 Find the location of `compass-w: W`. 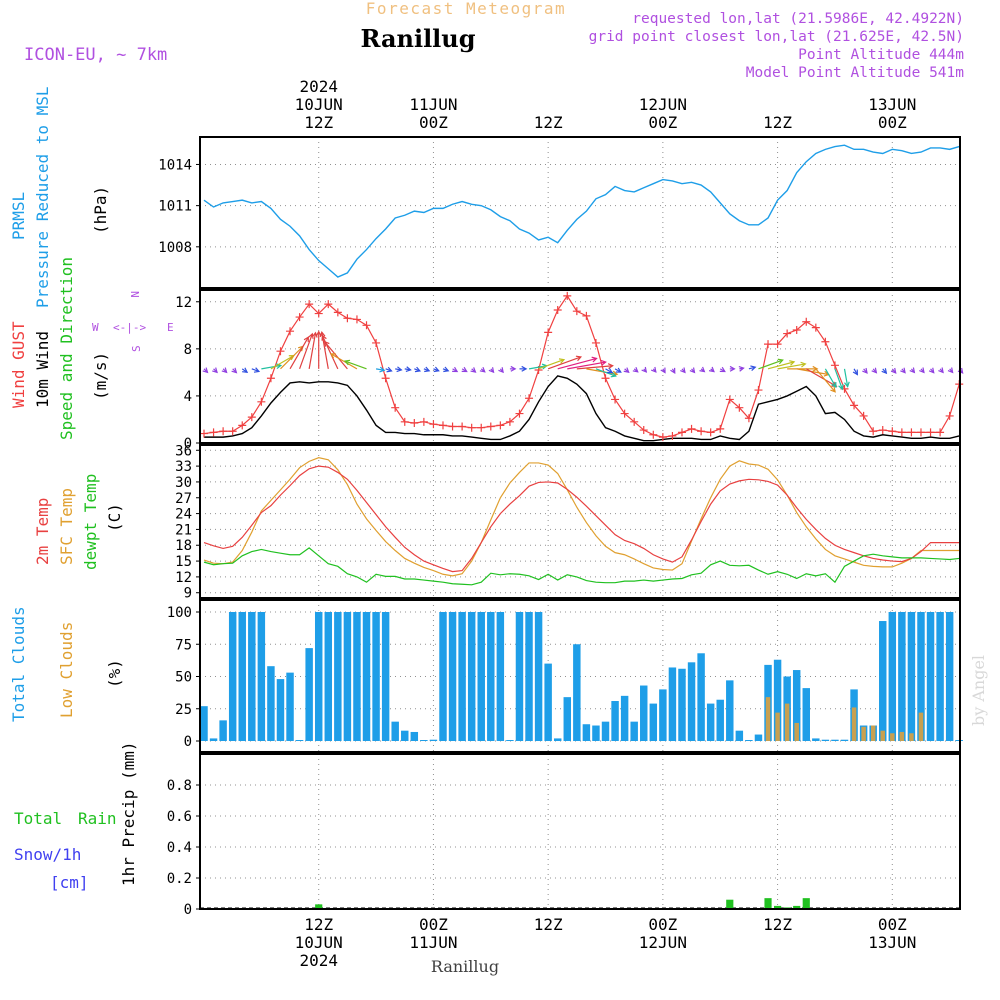

compass-w: W is located at coordinates (95, 327).